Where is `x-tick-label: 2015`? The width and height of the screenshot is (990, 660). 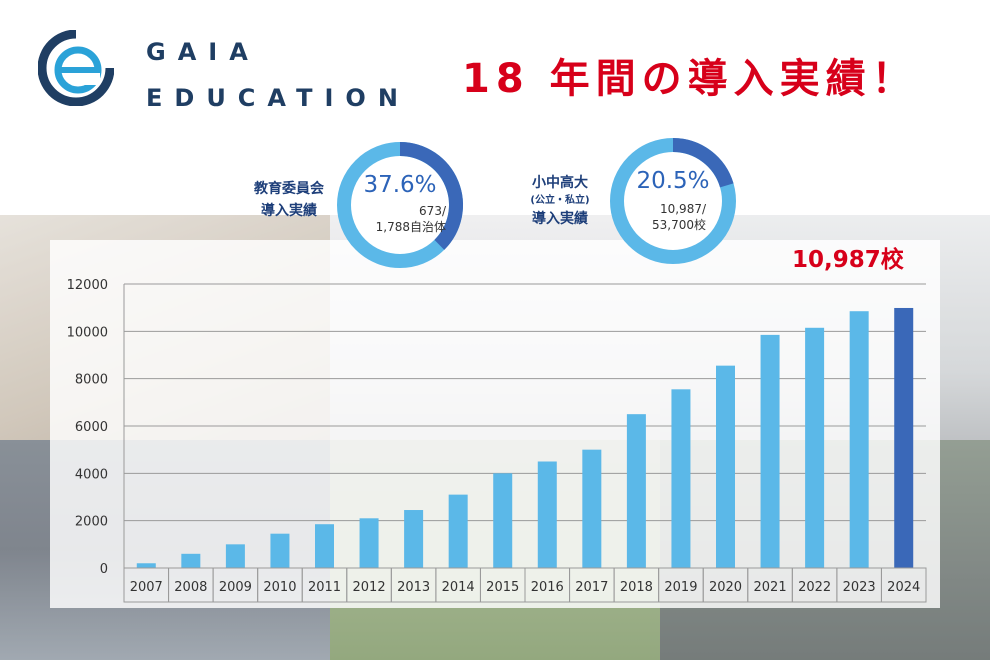 x-tick-label: 2015 is located at coordinates (502, 587).